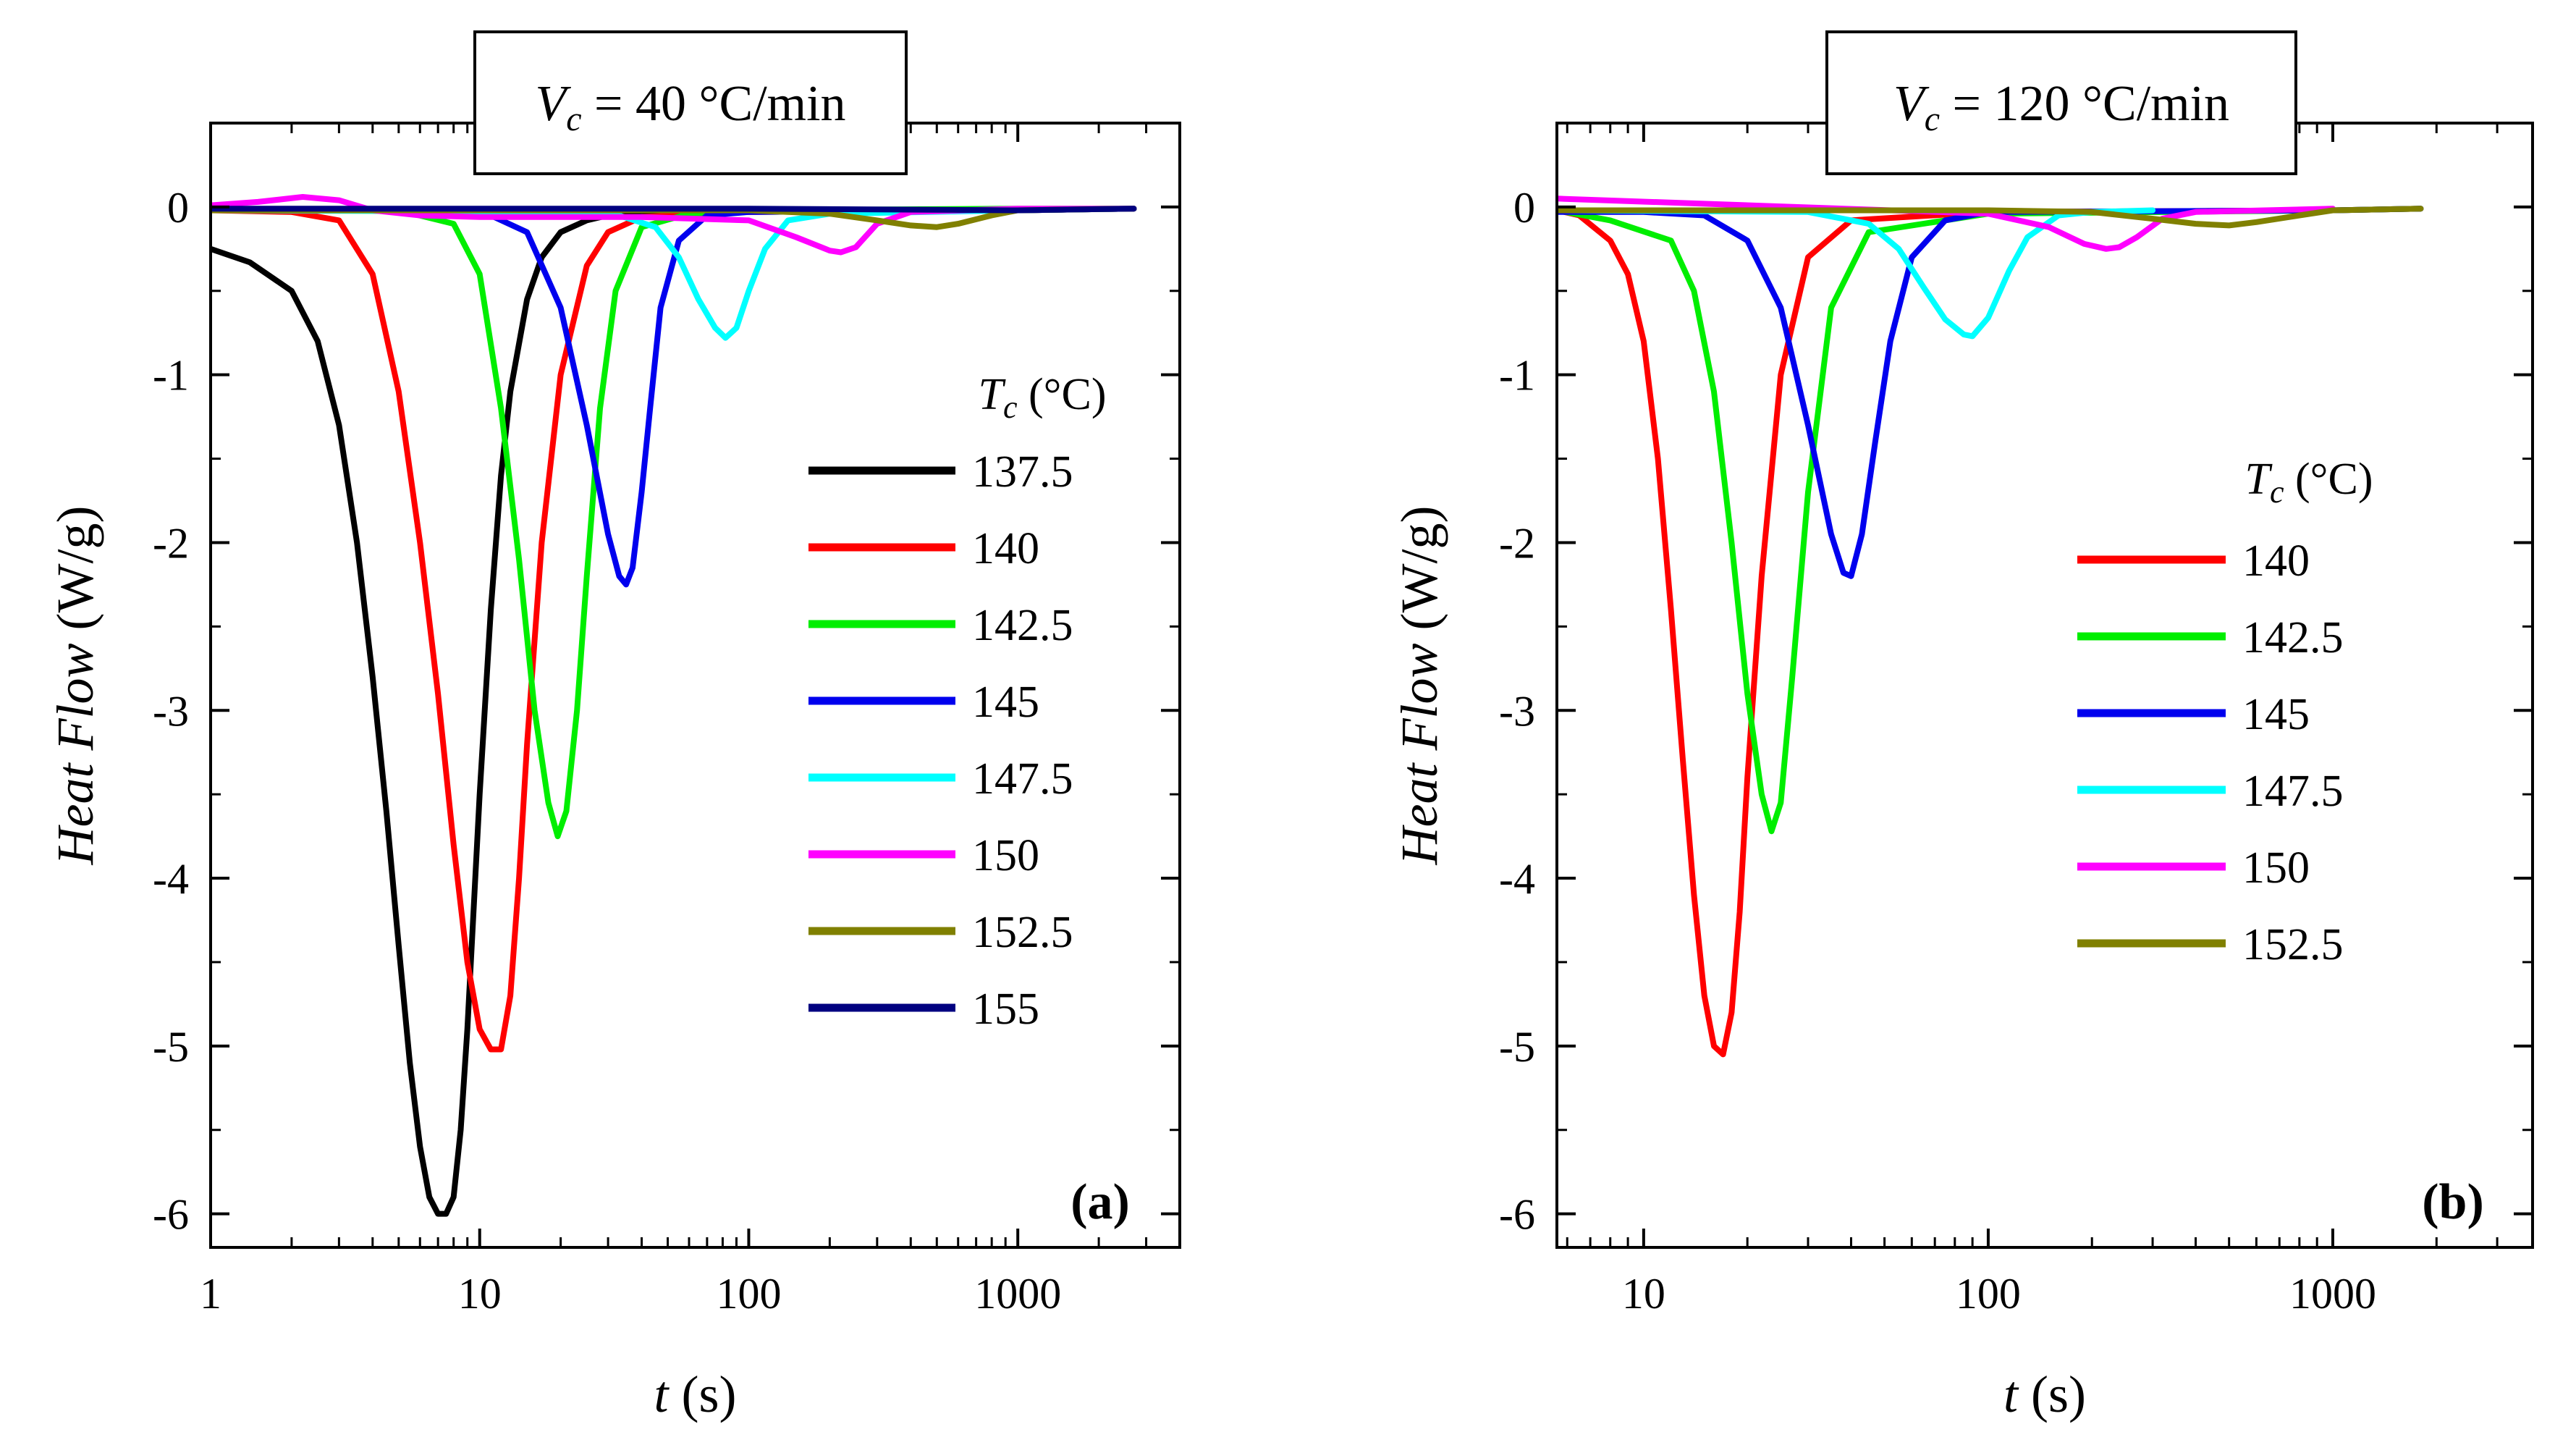 The image size is (2576, 1453). I want to click on cooling-rate-label: Vc = 40 °C/min, so click(690, 107).